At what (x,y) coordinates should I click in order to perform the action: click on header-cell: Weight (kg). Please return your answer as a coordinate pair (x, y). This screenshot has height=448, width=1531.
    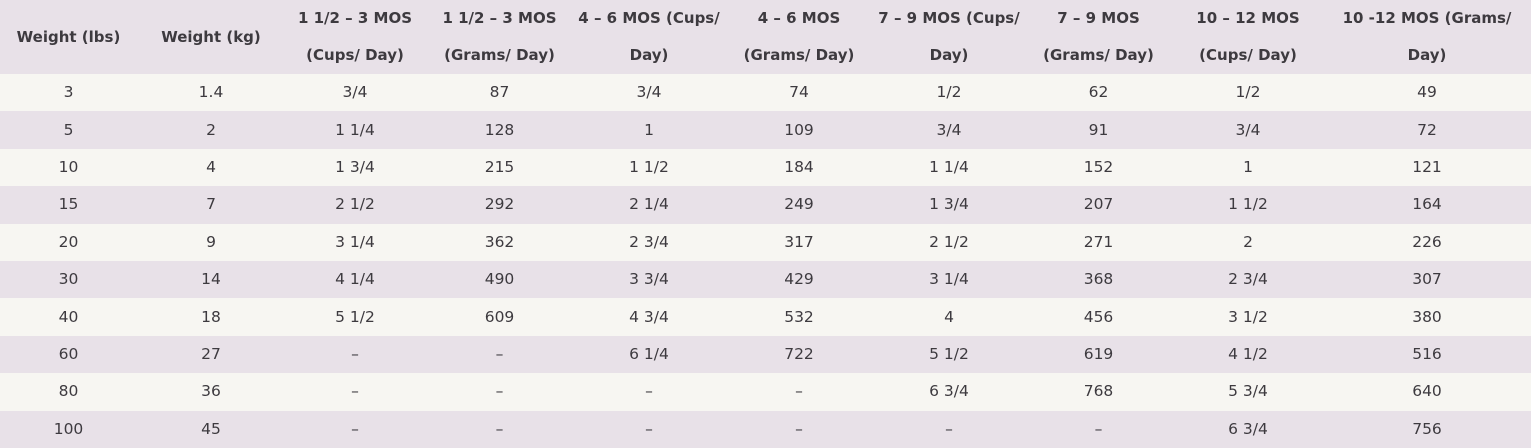
    Looking at the image, I should click on (211, 37).